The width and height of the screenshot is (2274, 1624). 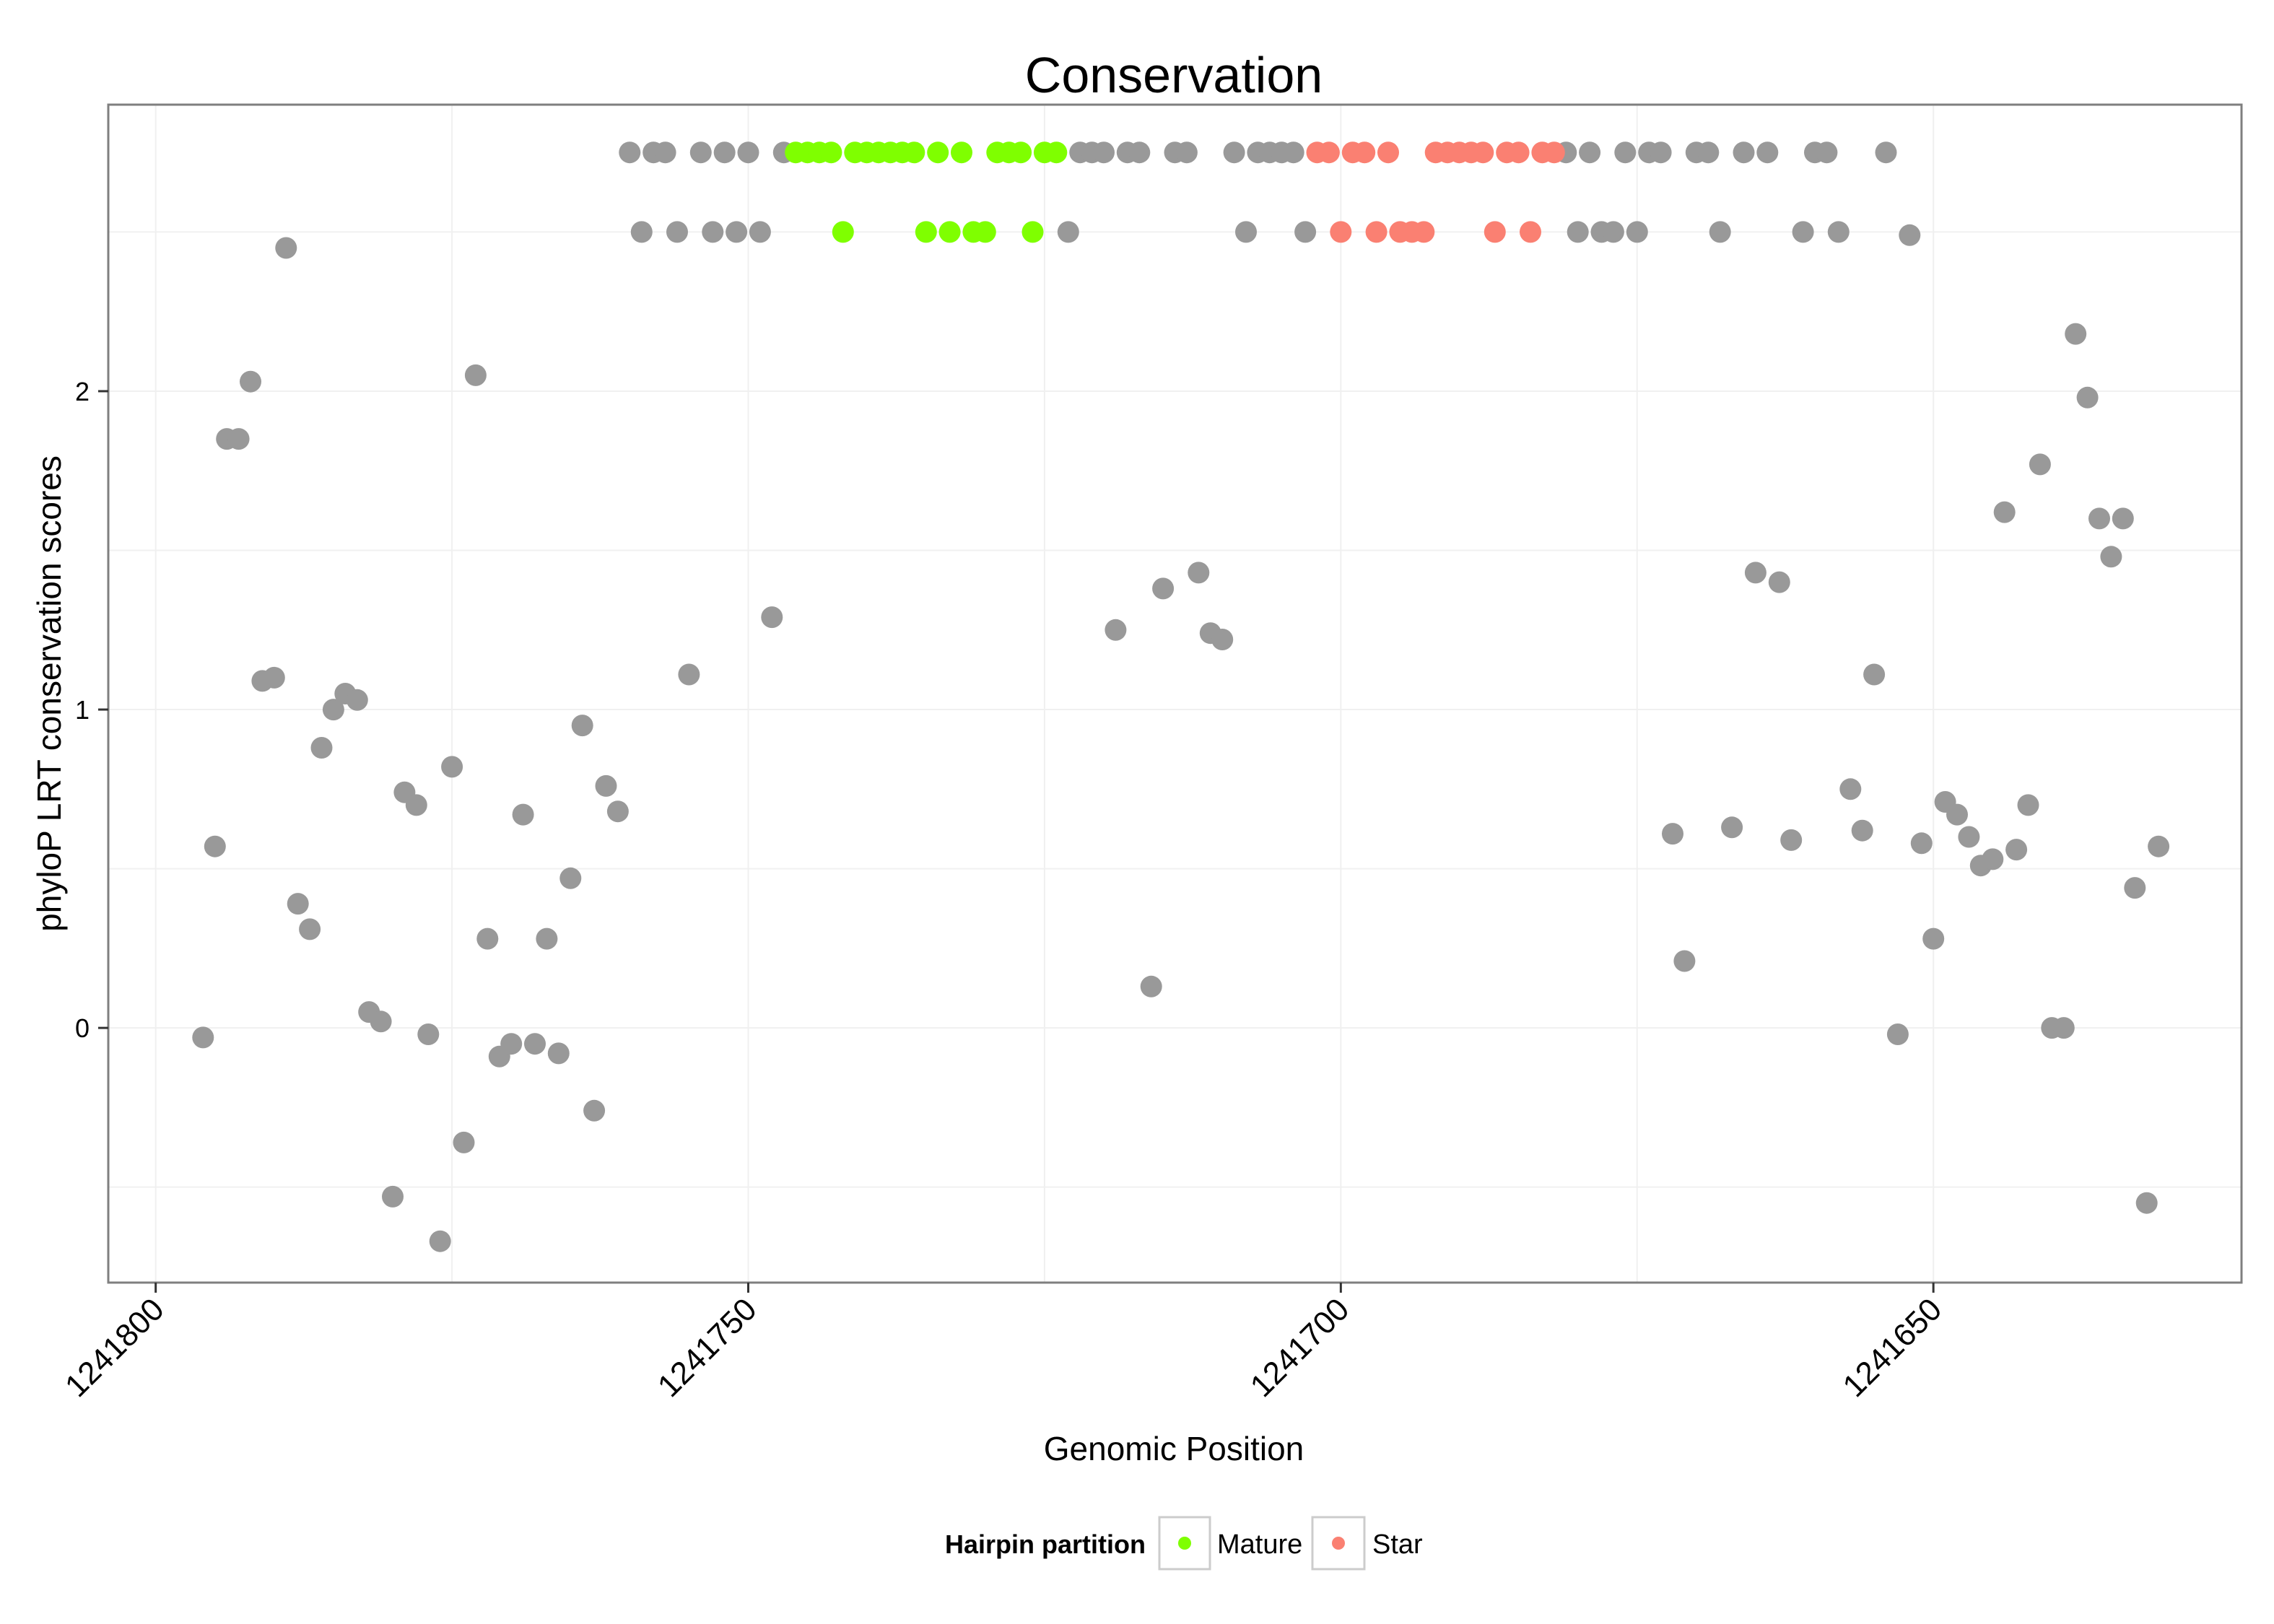 I want to click on x-tick-label: 1241700, so click(x=1300, y=1347).